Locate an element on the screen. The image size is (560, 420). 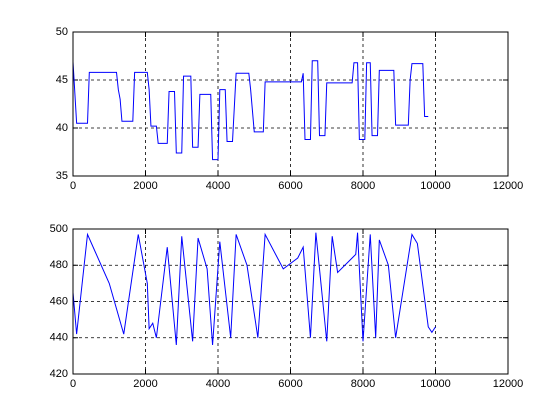
y-tick-label: 500 is located at coordinates (59, 229).